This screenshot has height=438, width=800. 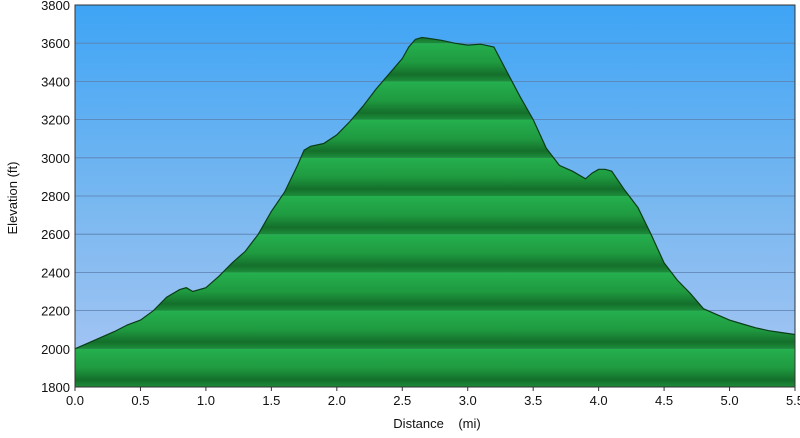 What do you see at coordinates (468, 400) in the screenshot?
I see `x-tick-label: 3.0` at bounding box center [468, 400].